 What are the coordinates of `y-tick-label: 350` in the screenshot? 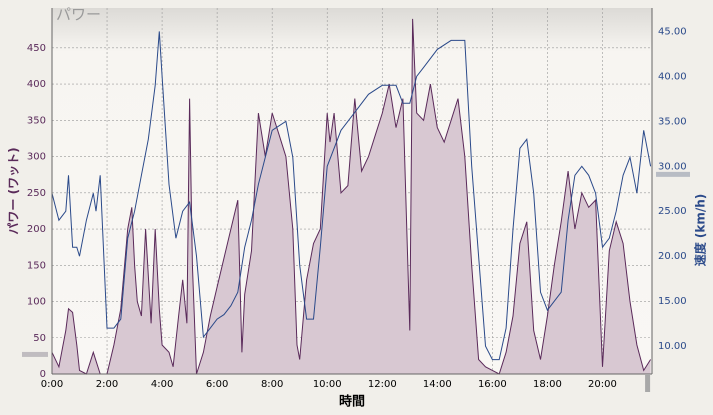 It's located at (36, 120).